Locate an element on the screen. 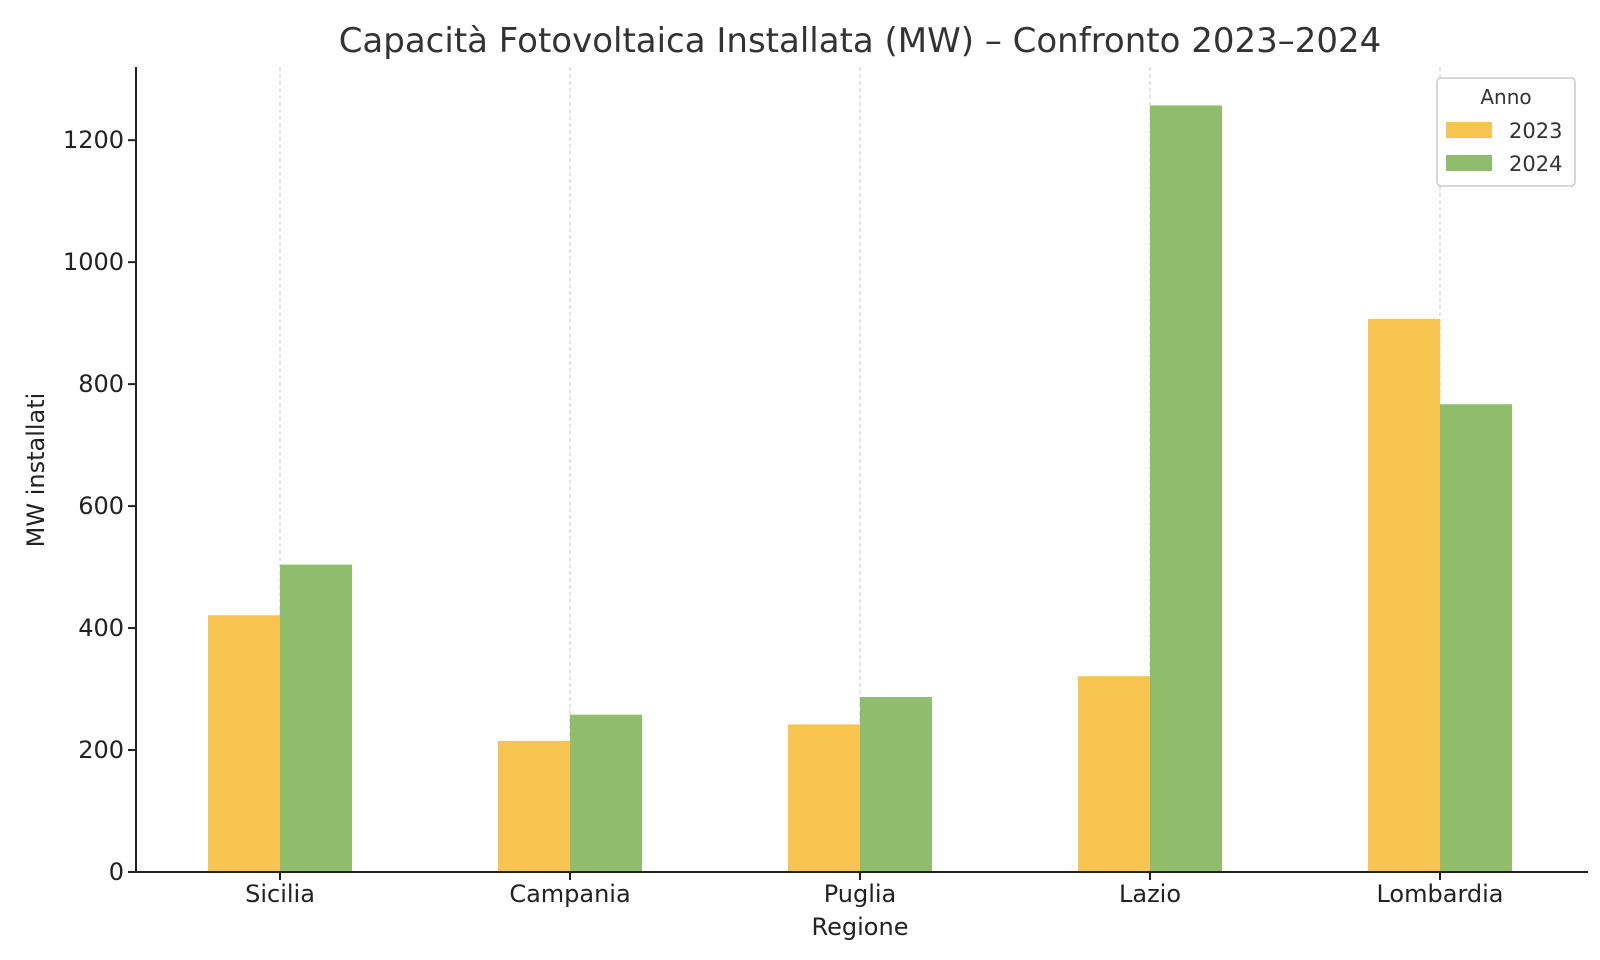  y-axis-label: MW installati is located at coordinates (36, 470).